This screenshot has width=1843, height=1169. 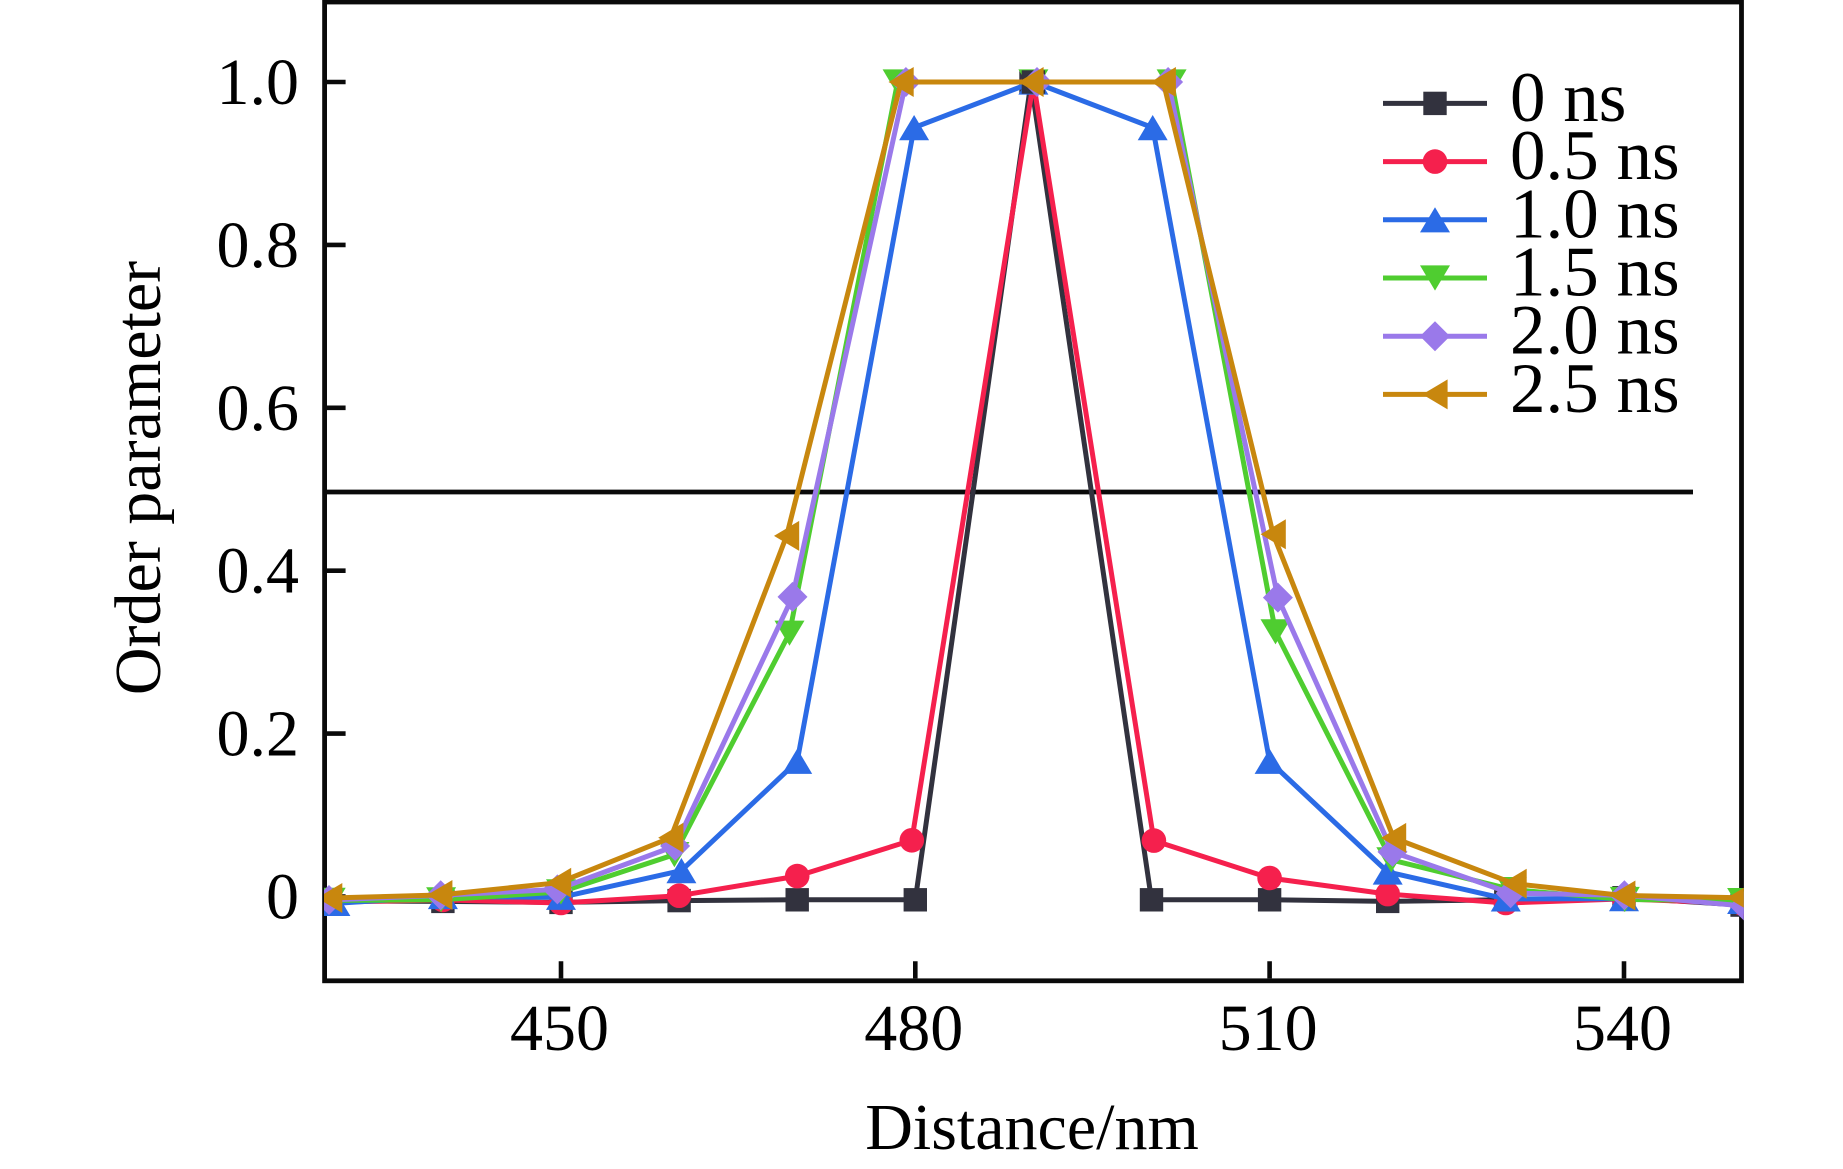 I want to click on svg-text: 540, so click(x=1622, y=1028).